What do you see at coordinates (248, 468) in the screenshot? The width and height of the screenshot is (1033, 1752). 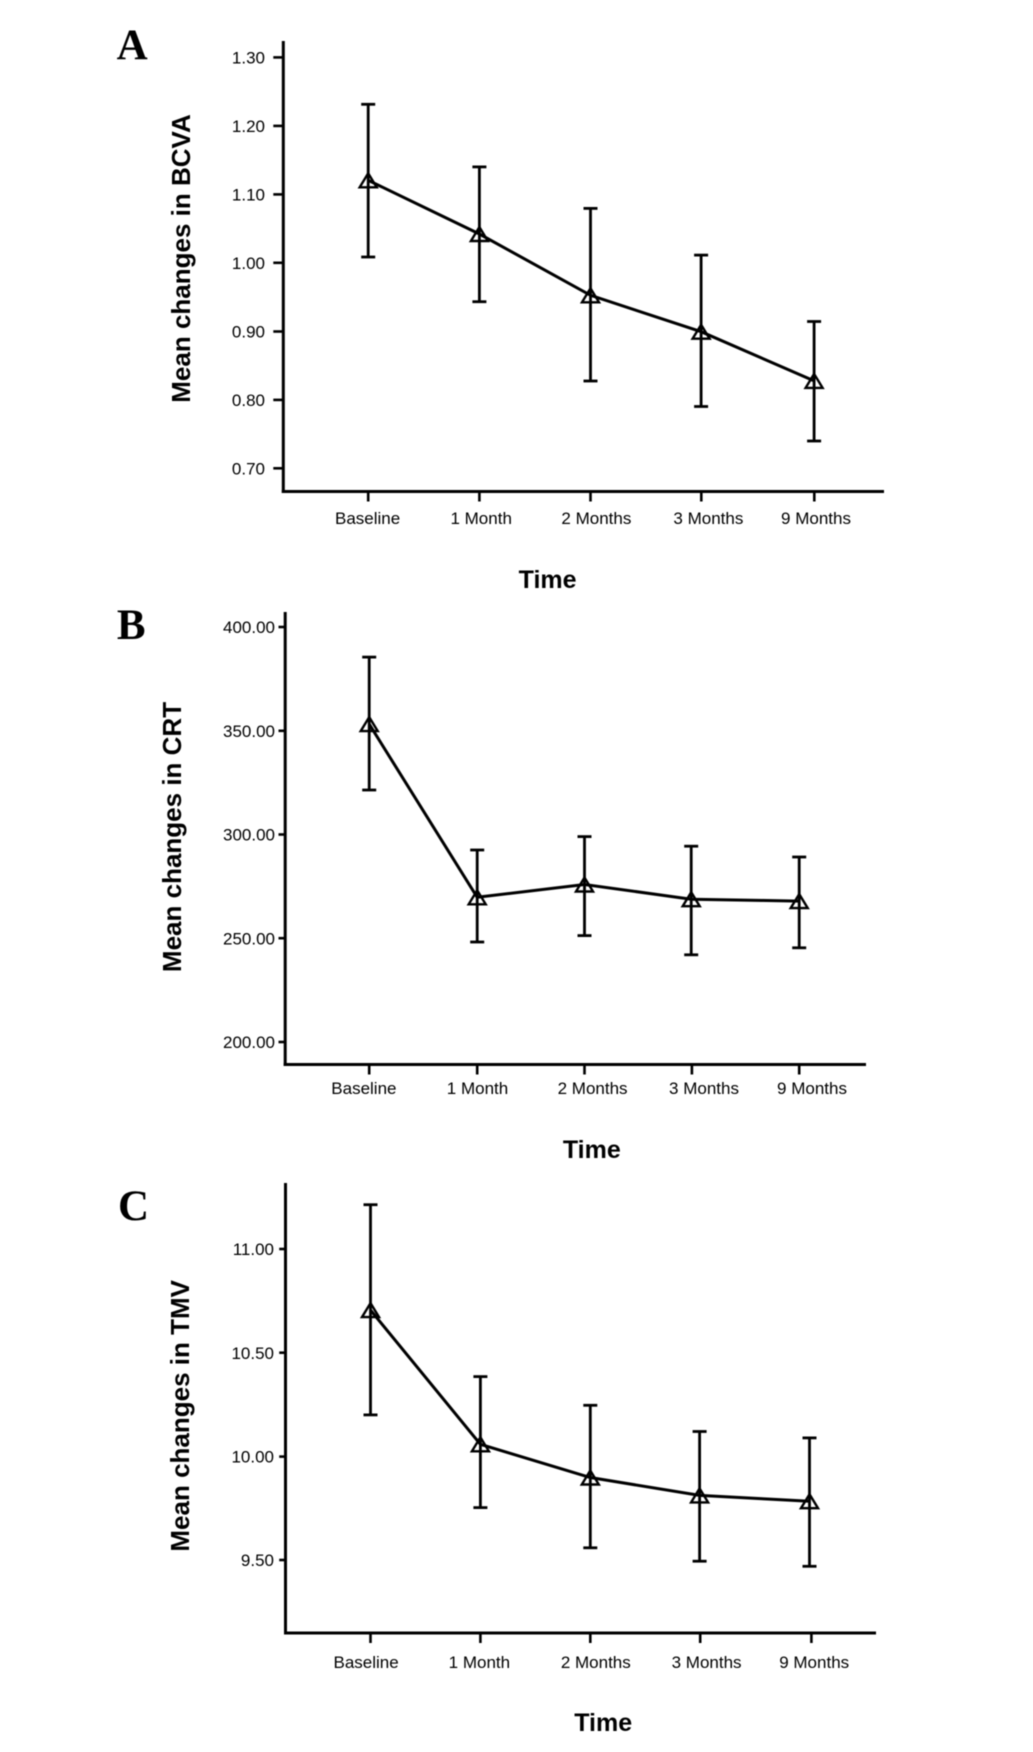 I see `svg-text: 0.70` at bounding box center [248, 468].